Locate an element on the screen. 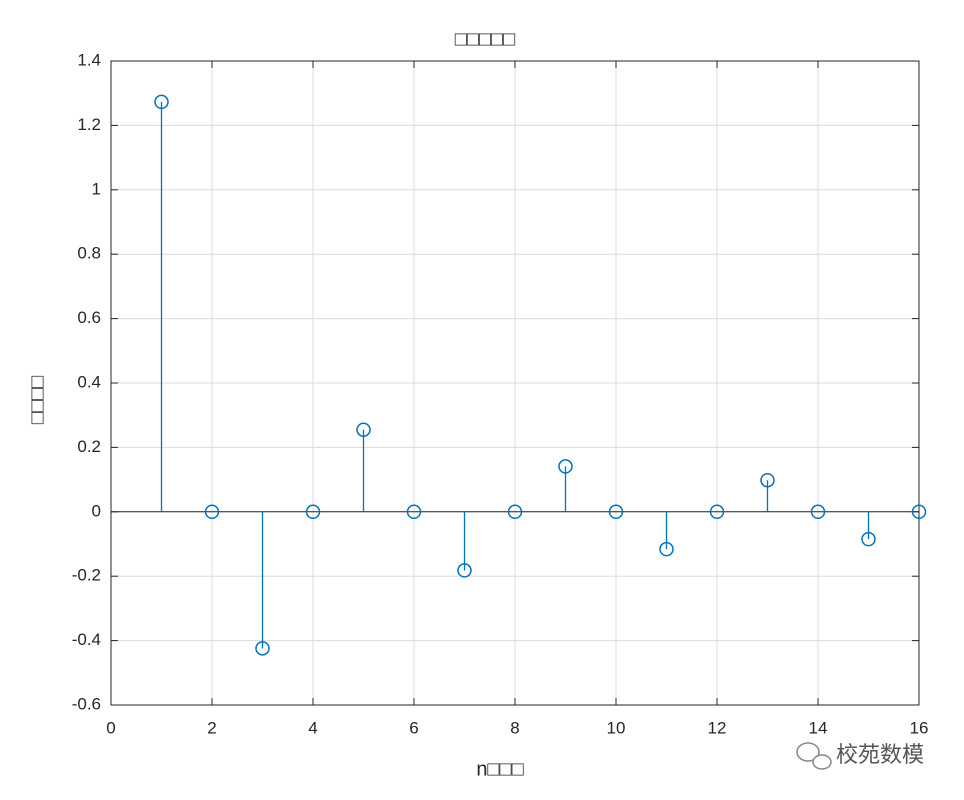 This screenshot has height=800, width=964. x-tick-label: 14 is located at coordinates (818, 727).